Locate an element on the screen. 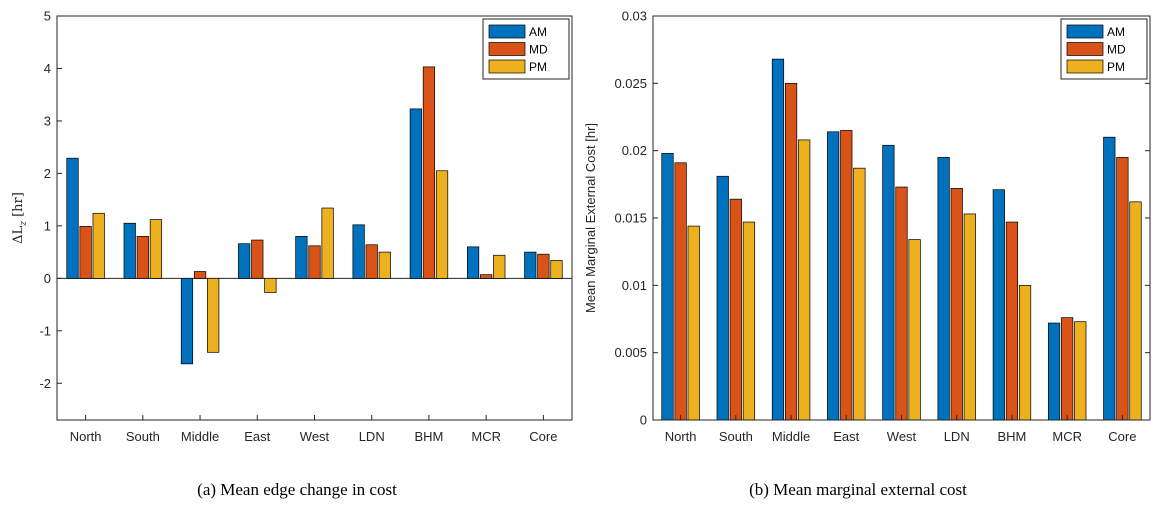 The image size is (1157, 506). y-tick-label: 2 is located at coordinates (47, 173).